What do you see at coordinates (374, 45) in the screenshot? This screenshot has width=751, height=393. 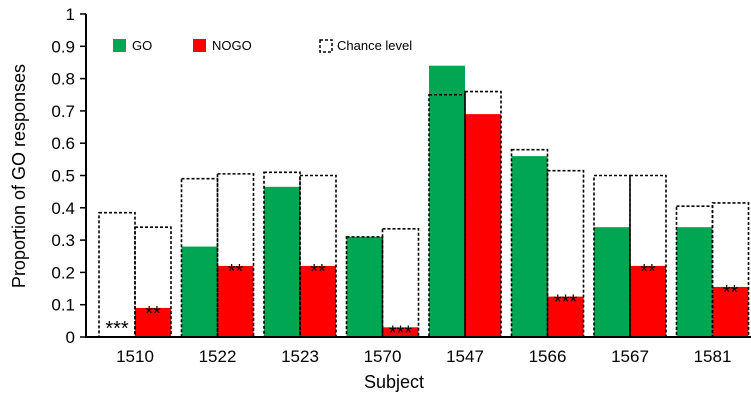 I see `legend-label-chance: Chance level` at bounding box center [374, 45].